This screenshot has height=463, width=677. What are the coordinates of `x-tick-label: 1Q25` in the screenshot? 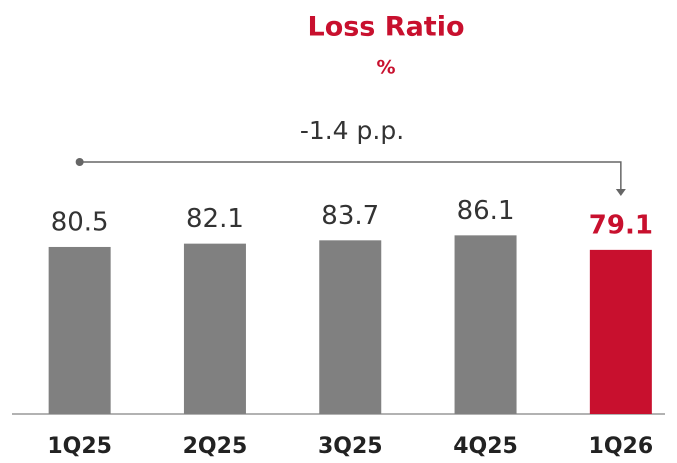 It's located at (79, 446).